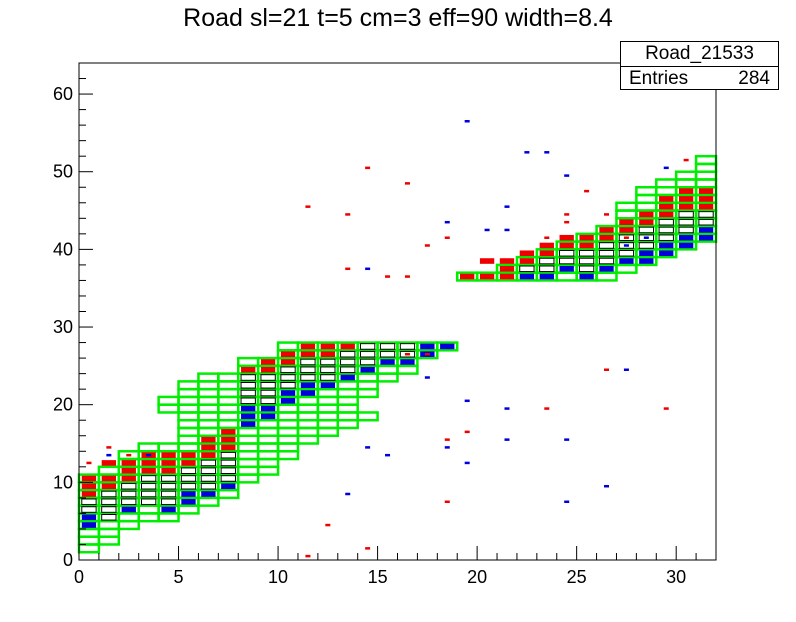 Image resolution: width=796 pixels, height=622 pixels. Describe the element at coordinates (398, 18) in the screenshot. I see `chart-title: Road sl=21 t=5 cm=3 eff=90 width=8.4` at that location.